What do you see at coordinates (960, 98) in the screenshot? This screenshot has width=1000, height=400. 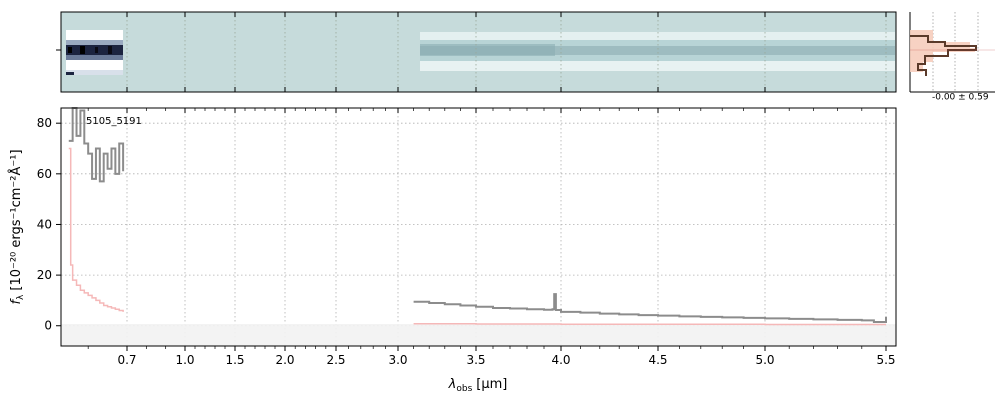 I see `profile-inset-label: -0.00 ± 0.59` at bounding box center [960, 98].